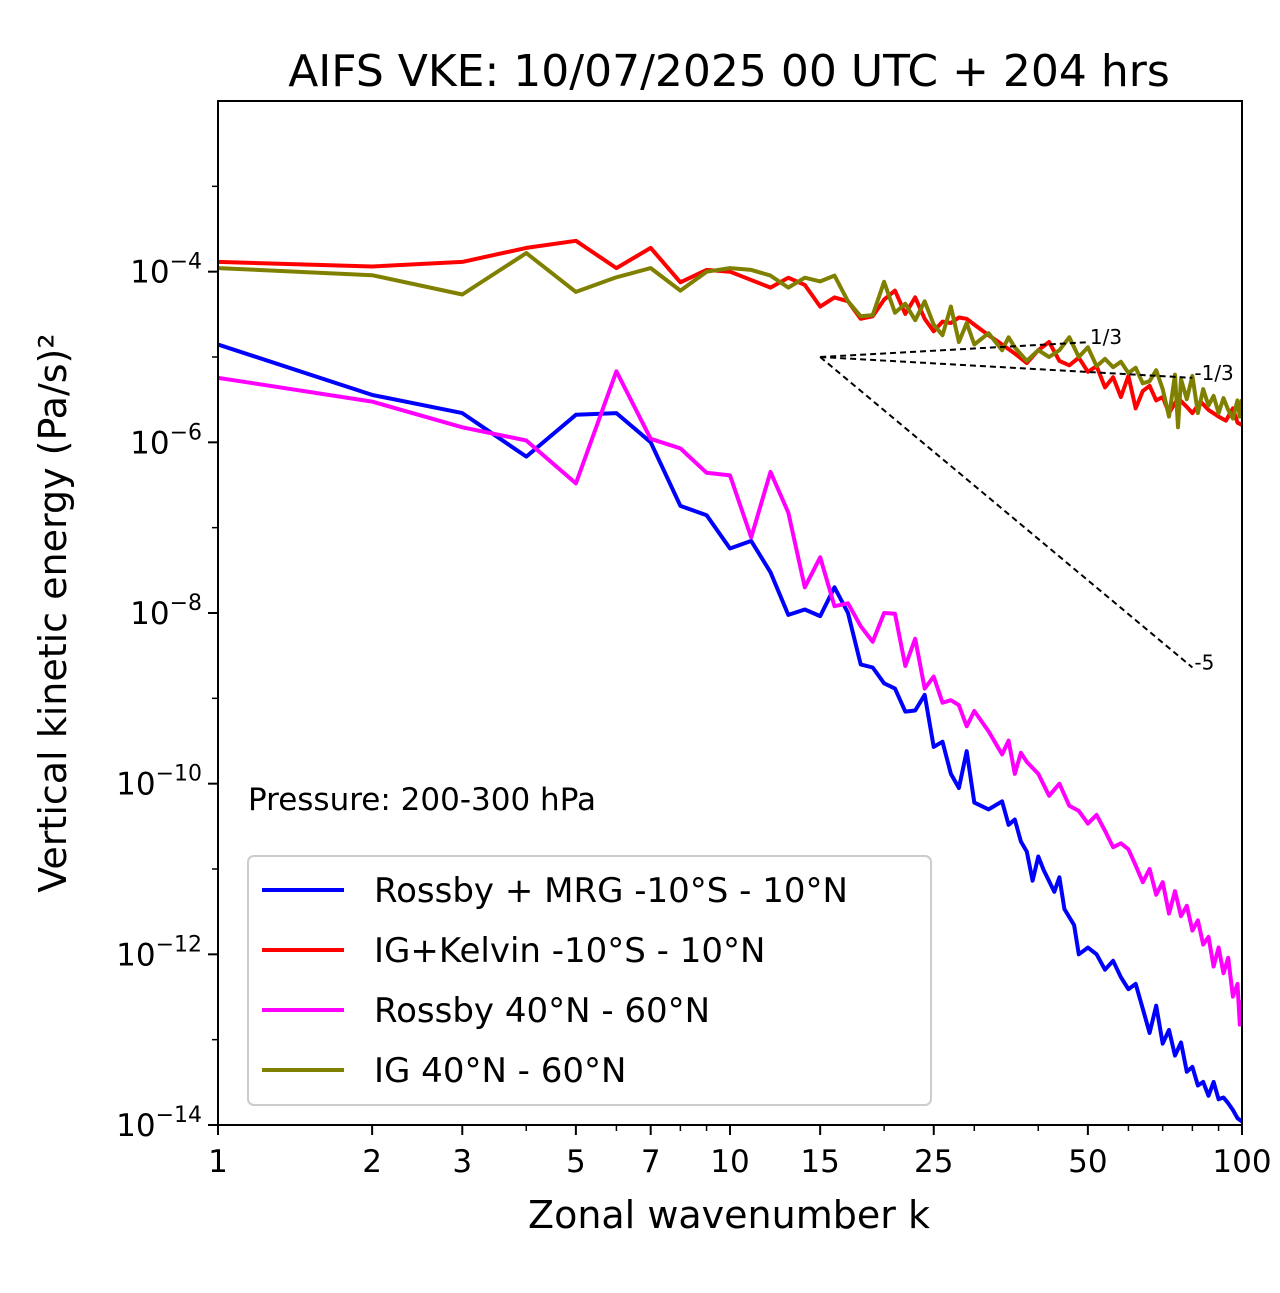 The image size is (1280, 1293). I want to click on x-tick-label: 50, so click(1087, 1162).